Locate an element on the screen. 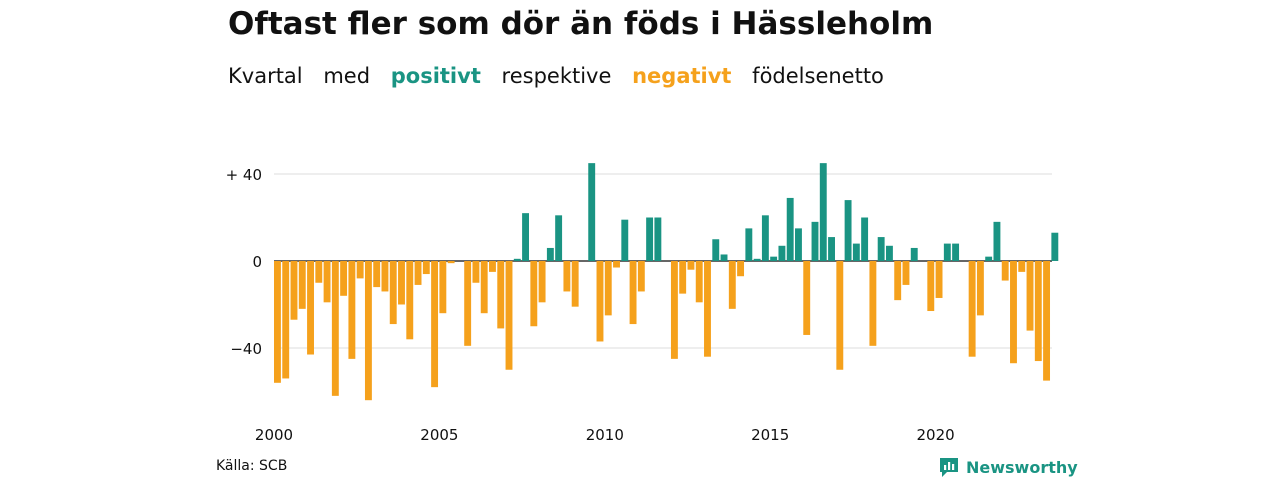 This screenshot has width=1280, height=480. subtitle-negative-word: negativt is located at coordinates (682, 76).